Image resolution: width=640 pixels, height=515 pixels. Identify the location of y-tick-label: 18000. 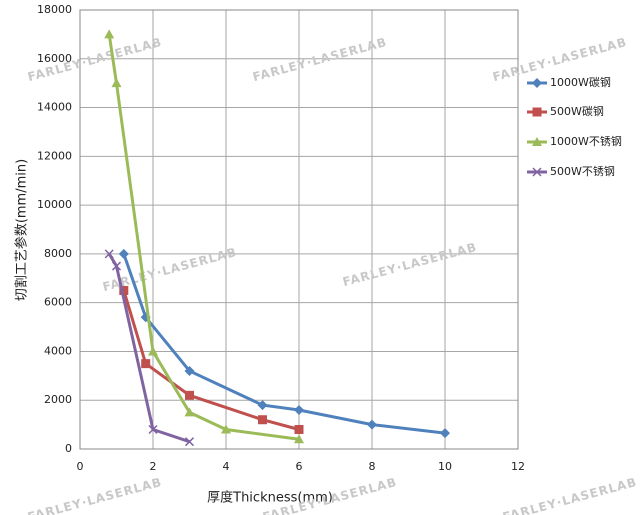
(54, 9).